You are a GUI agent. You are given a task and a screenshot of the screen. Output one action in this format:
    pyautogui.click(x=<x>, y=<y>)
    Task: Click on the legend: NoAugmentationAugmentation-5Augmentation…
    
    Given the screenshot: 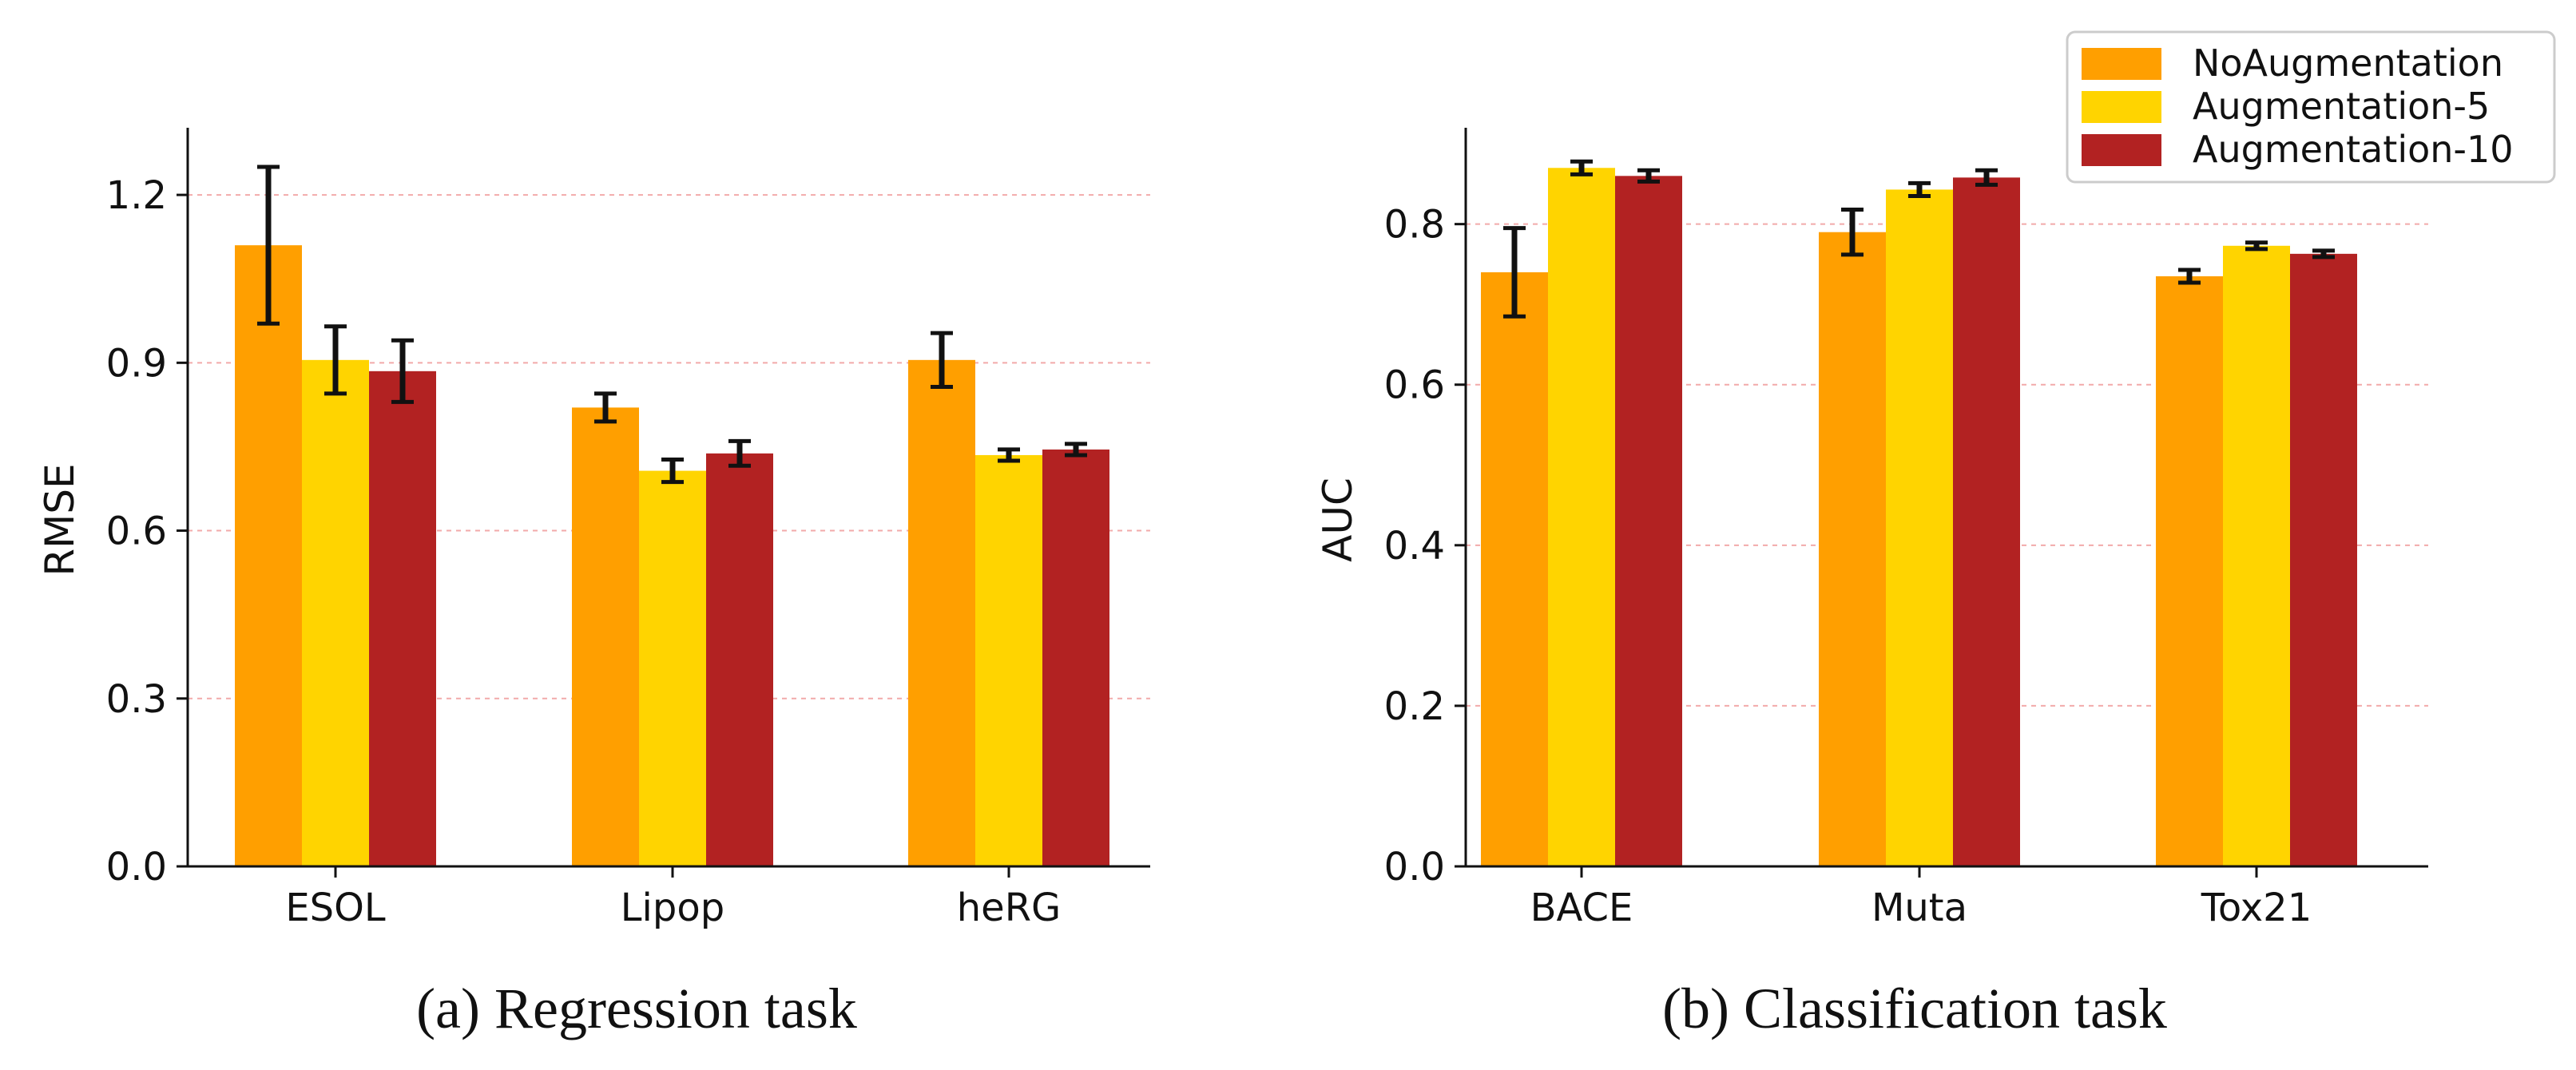 What is the action you would take?
    pyautogui.click(x=2311, y=107)
    